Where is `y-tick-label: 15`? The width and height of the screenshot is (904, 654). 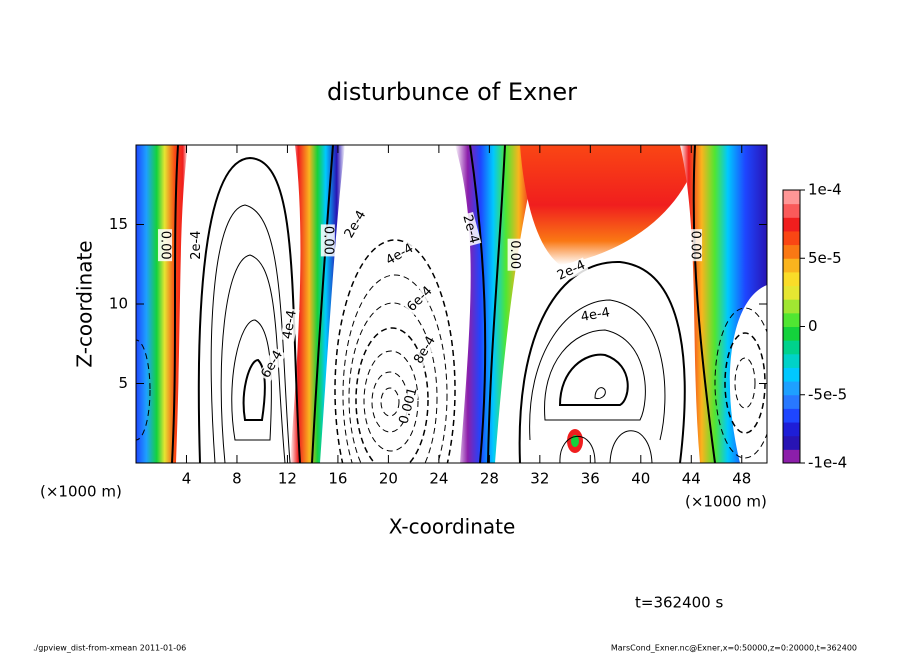
y-tick-label: 15 is located at coordinates (118, 224).